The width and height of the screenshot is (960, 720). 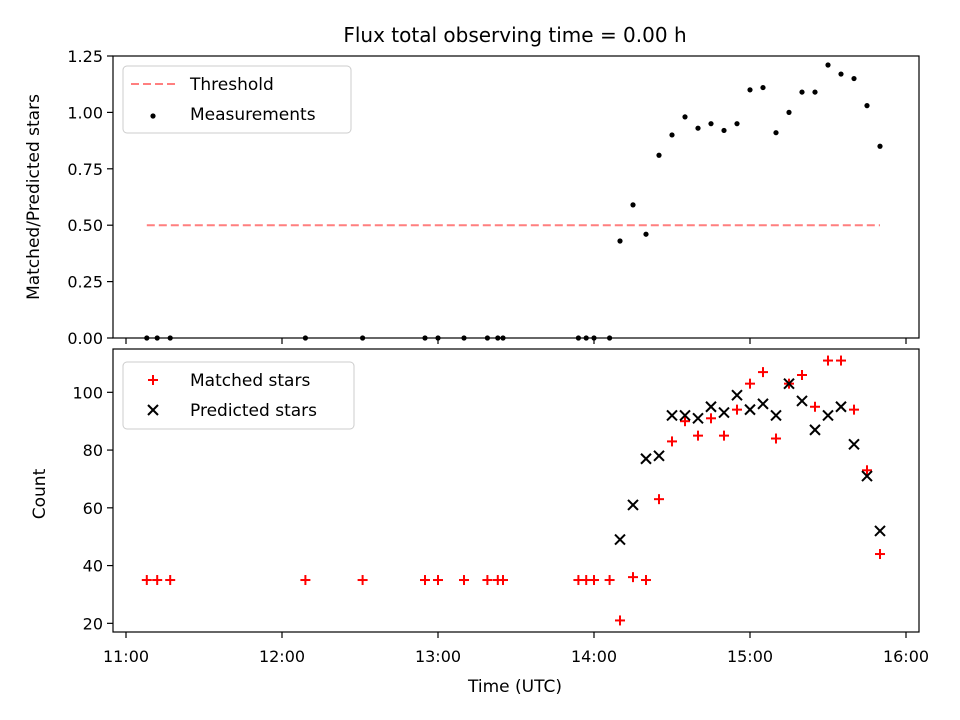 I want to click on bottom-xtick-label: 15:00, so click(x=750, y=656).